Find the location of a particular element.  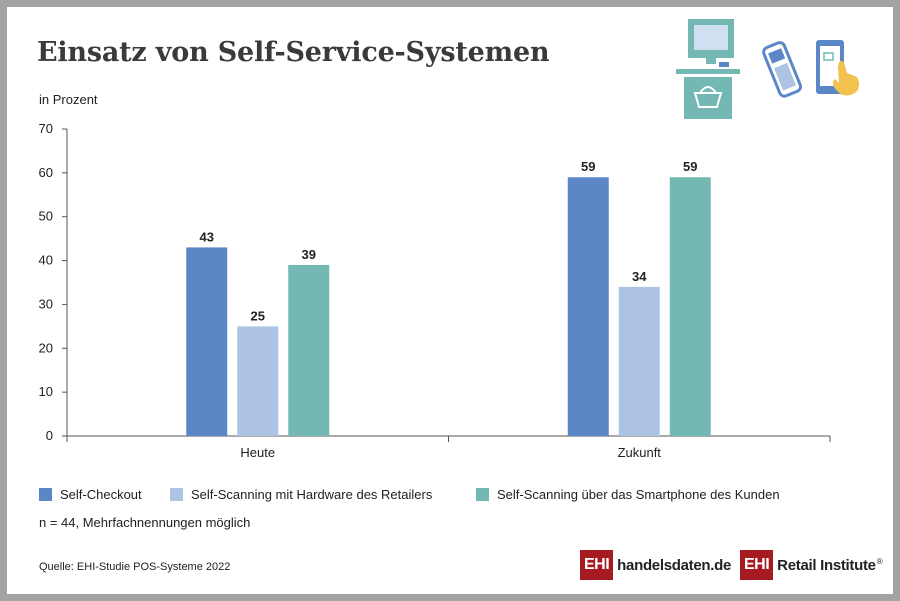

ehi-retail-institute-logo: EHI Retail Institute® is located at coordinates (811, 565).